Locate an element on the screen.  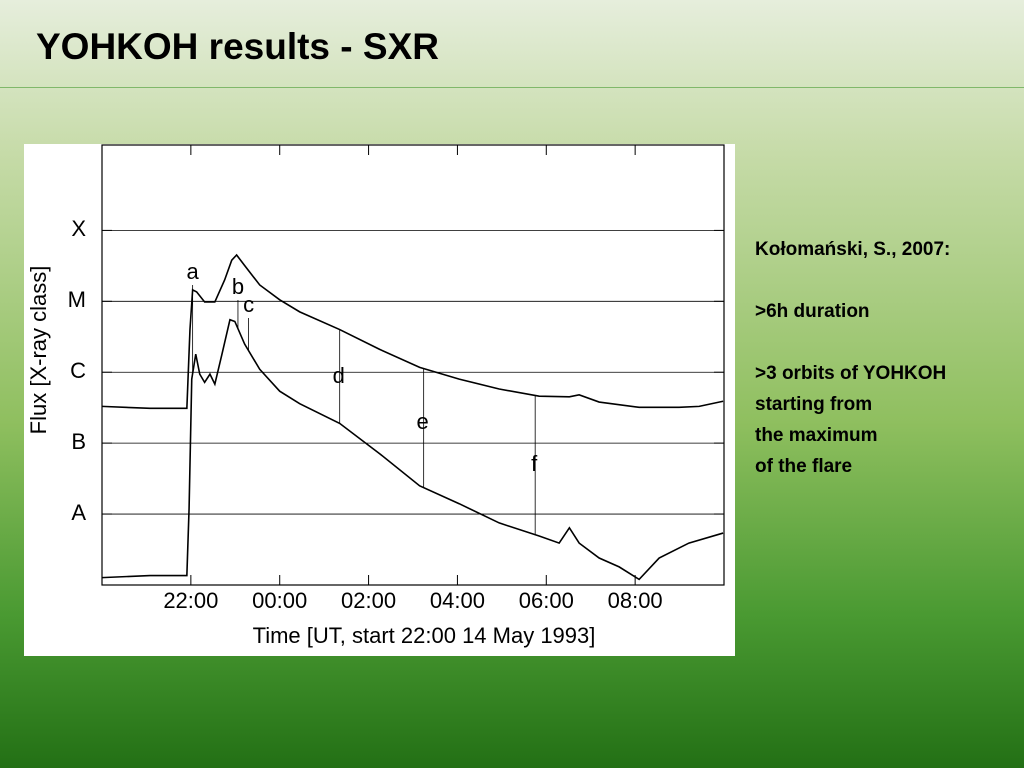
x-tick-label: 06:00 is located at coordinates (546, 600).